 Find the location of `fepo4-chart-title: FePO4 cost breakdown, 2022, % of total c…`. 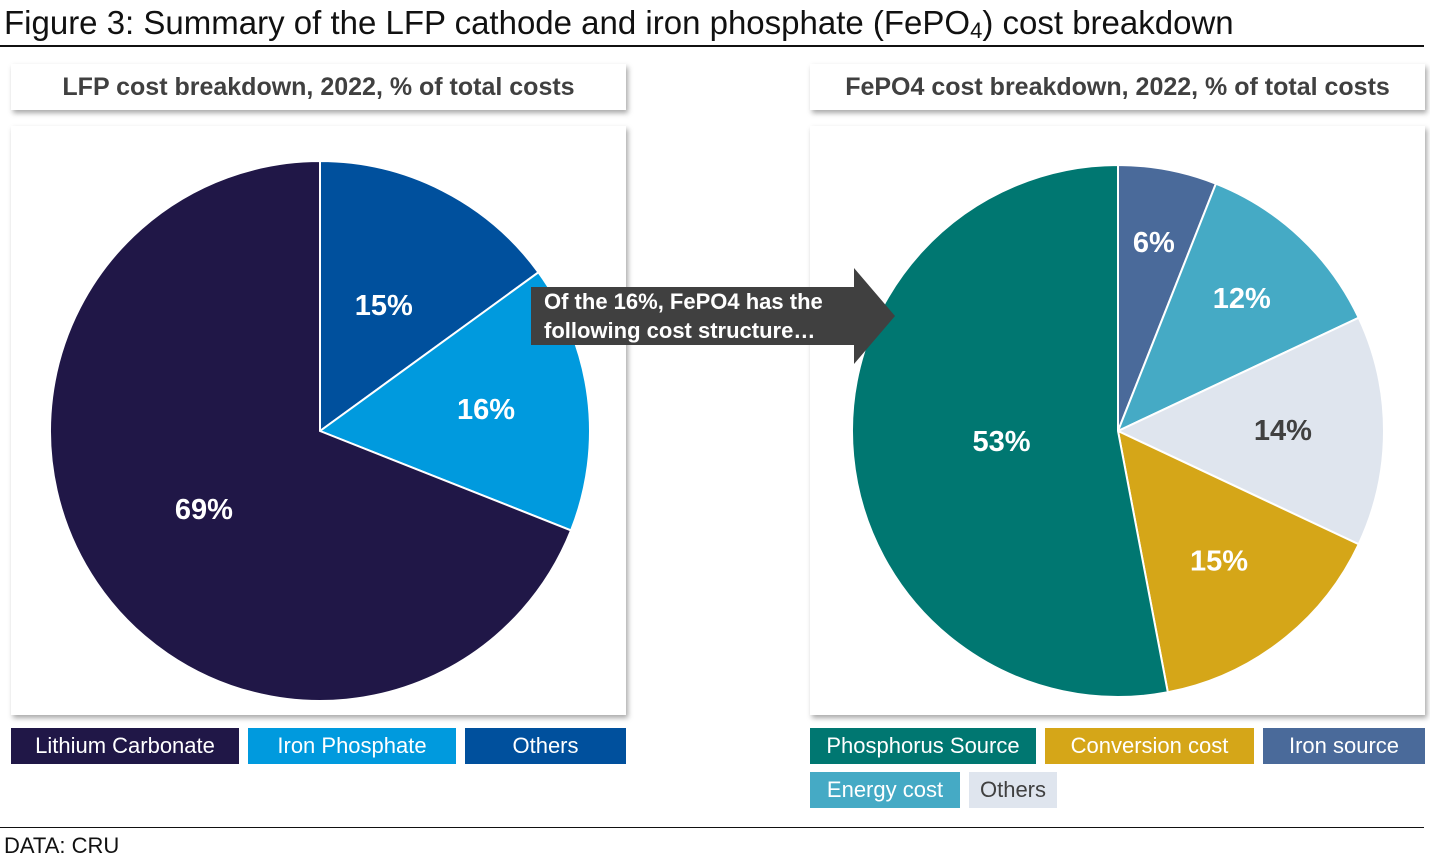

fepo4-chart-title: FePO4 cost breakdown, 2022, % of total c… is located at coordinates (1117, 86).